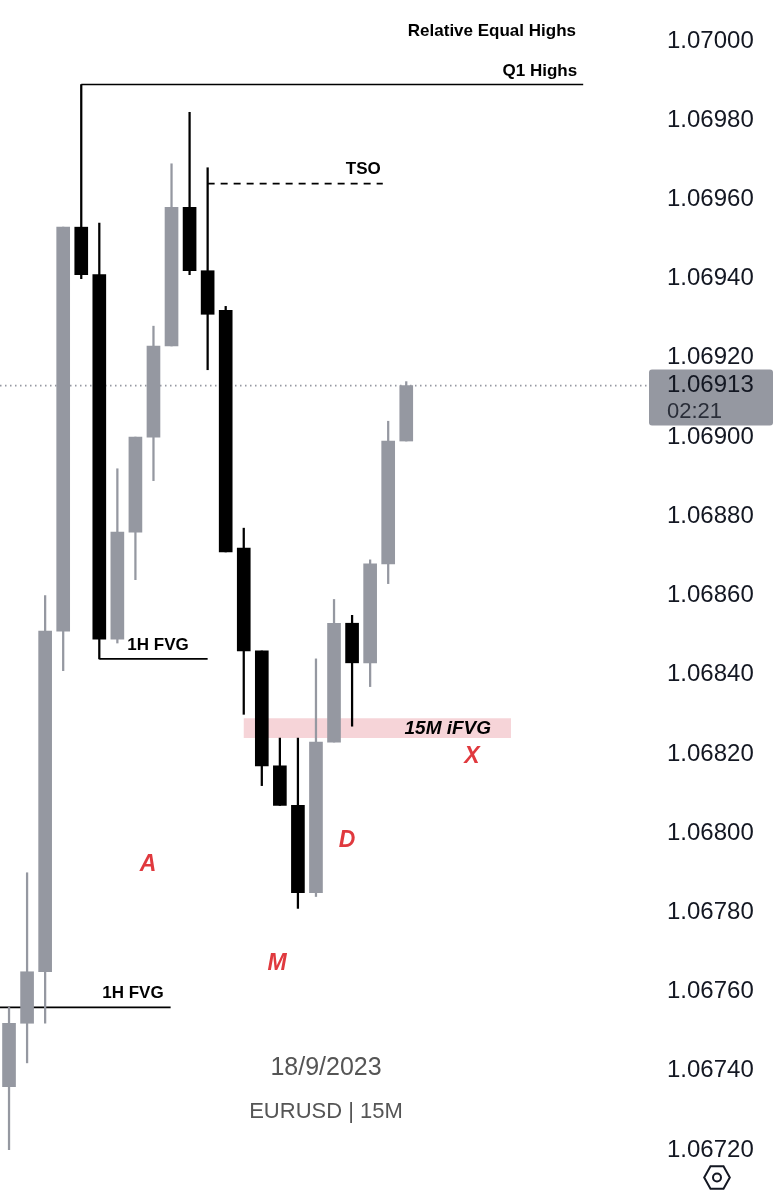 This screenshot has width=781, height=1200. I want to click on y-tick-label: 1.06980, so click(710, 118).